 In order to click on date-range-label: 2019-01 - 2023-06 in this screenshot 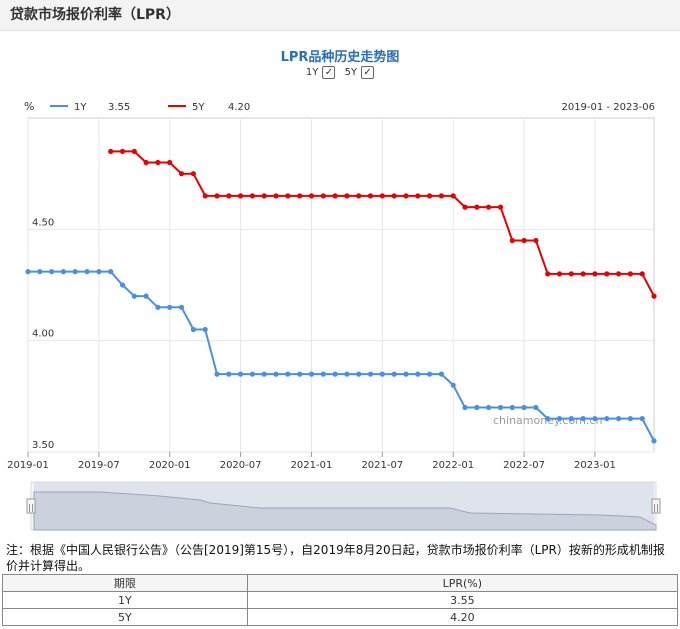, I will do `click(608, 107)`.